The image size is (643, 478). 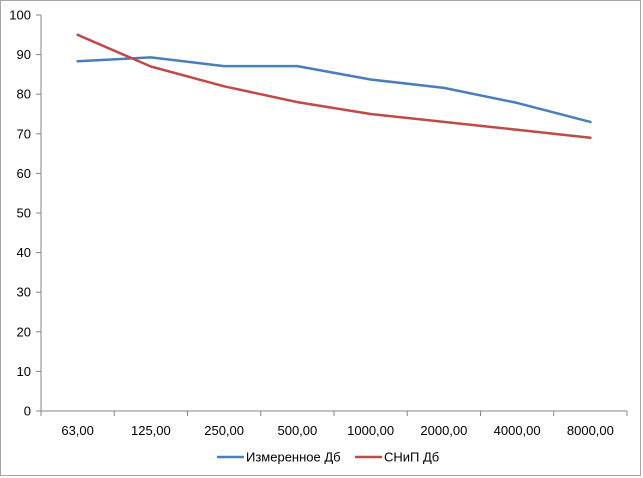 What do you see at coordinates (24, 94) in the screenshot?
I see `y-tick-label: 80` at bounding box center [24, 94].